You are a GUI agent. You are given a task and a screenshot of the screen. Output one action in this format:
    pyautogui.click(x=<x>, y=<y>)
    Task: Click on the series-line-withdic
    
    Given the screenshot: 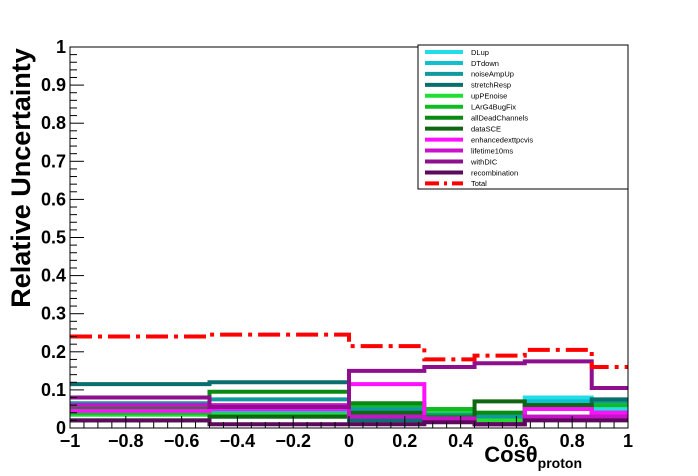 What is the action you would take?
    pyautogui.click(x=349, y=384)
    